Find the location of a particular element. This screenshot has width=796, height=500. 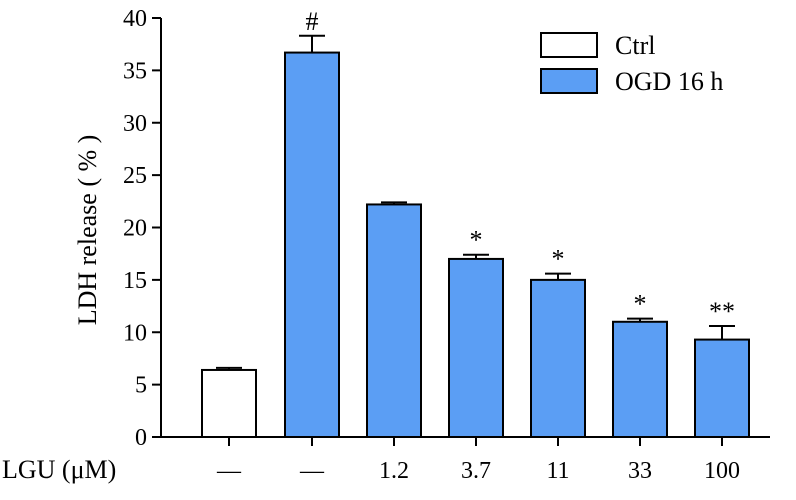

significance-marker: # is located at coordinates (312, 21).